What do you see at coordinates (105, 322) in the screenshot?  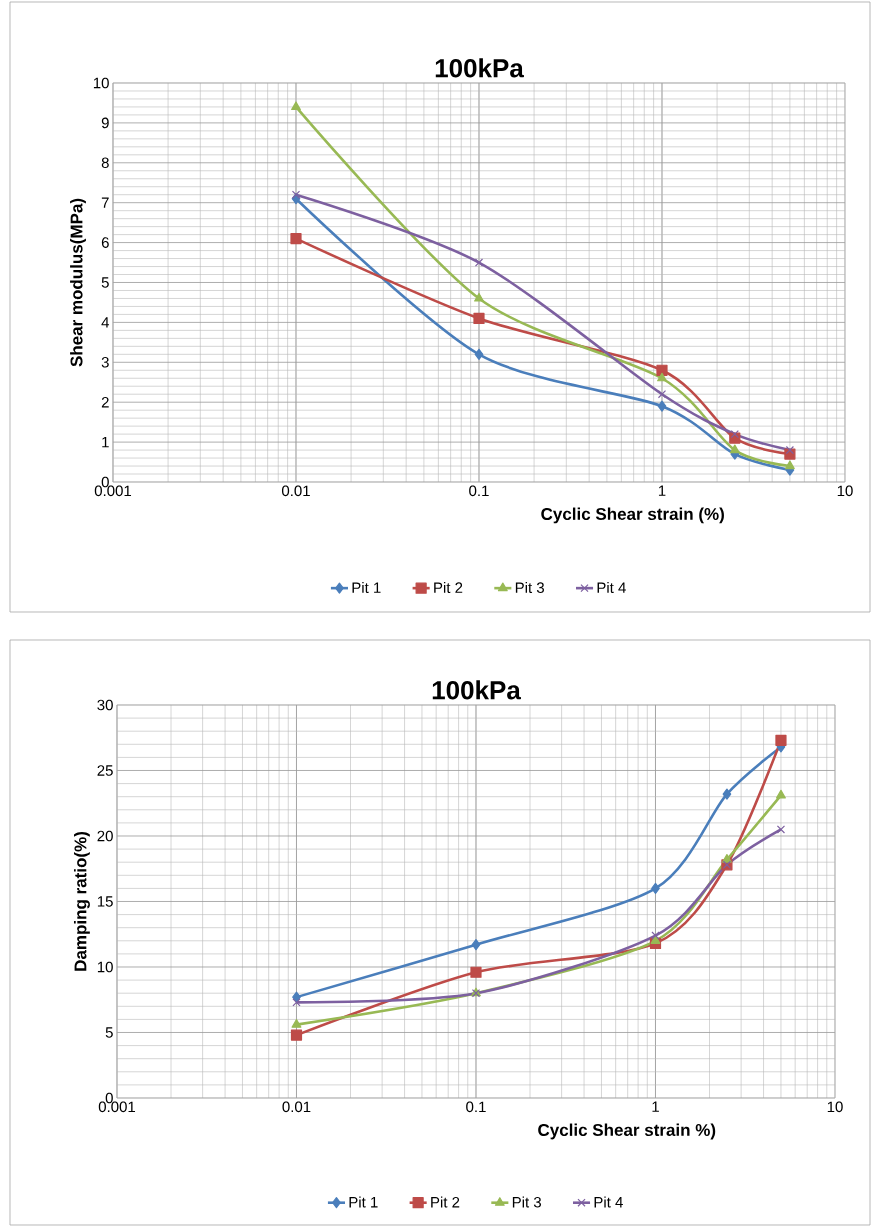 I see `y-tick-label: 4` at bounding box center [105, 322].